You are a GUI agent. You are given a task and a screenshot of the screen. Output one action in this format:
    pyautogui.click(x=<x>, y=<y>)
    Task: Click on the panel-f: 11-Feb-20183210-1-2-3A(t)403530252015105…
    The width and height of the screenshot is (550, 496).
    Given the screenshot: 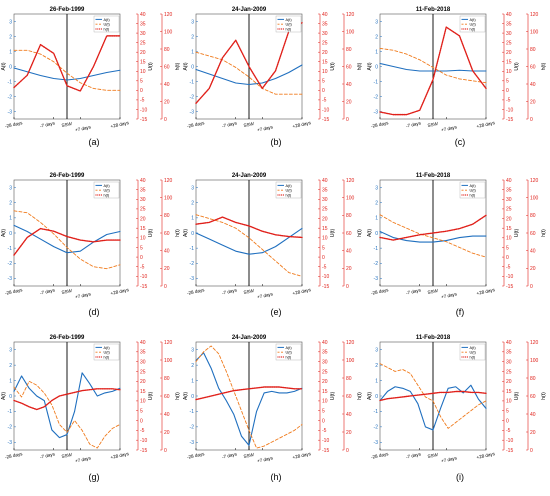 What is the action you would take?
    pyautogui.click(x=457, y=245)
    